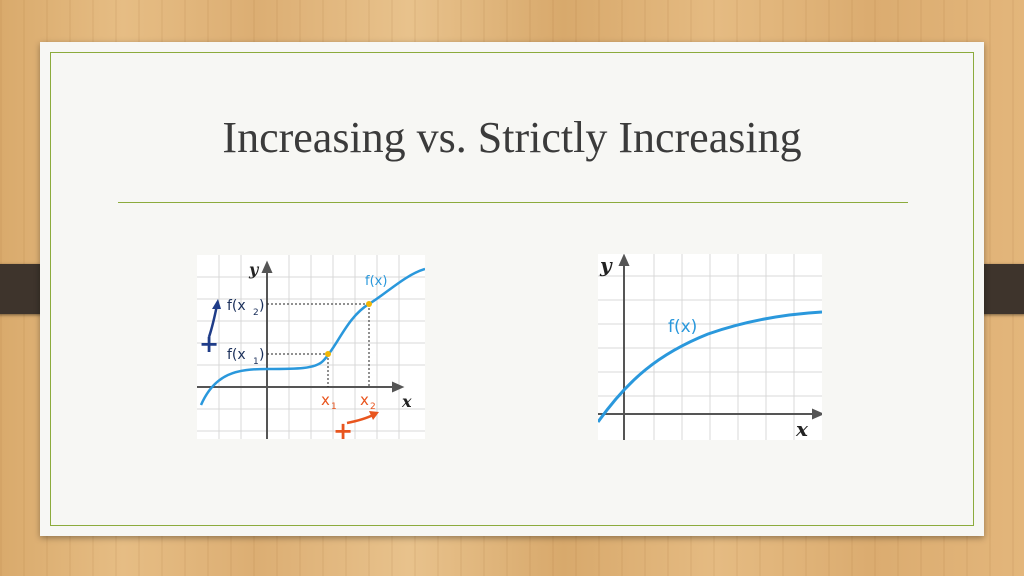 The height and width of the screenshot is (576, 1024). I want to click on strictly-increasing-graph-svg: y x f(x), so click(710, 347).